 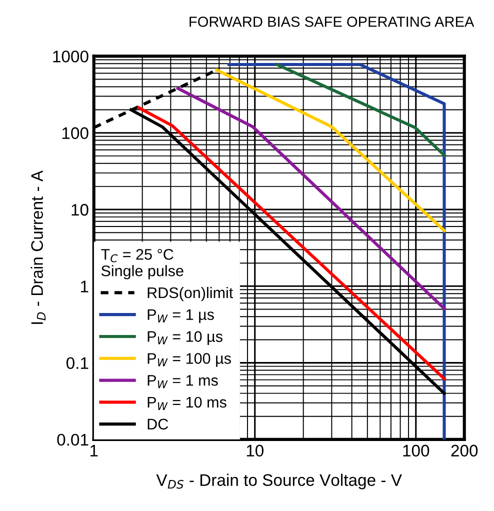 What do you see at coordinates (183, 381) in the screenshot?
I see `legend-label: P$_{W}$ = 1 ms` at bounding box center [183, 381].